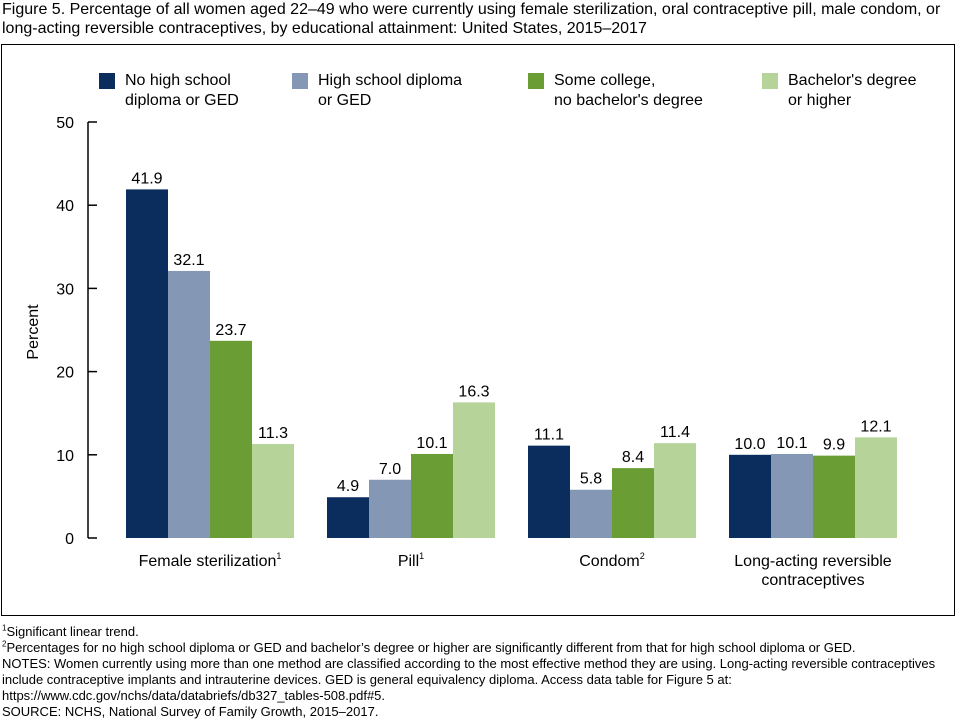  I want to click on data-label: 4.9, so click(348, 486).